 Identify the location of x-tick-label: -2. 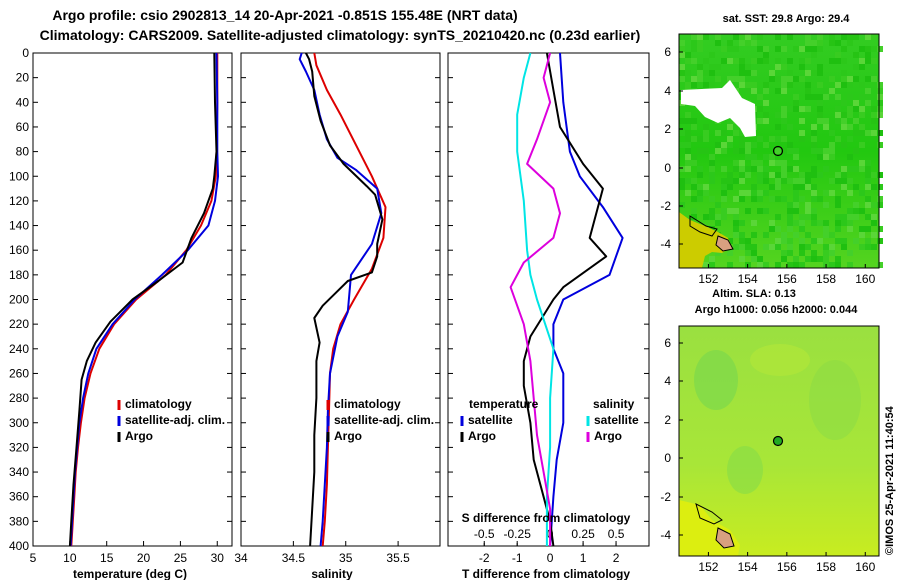
(484, 558).